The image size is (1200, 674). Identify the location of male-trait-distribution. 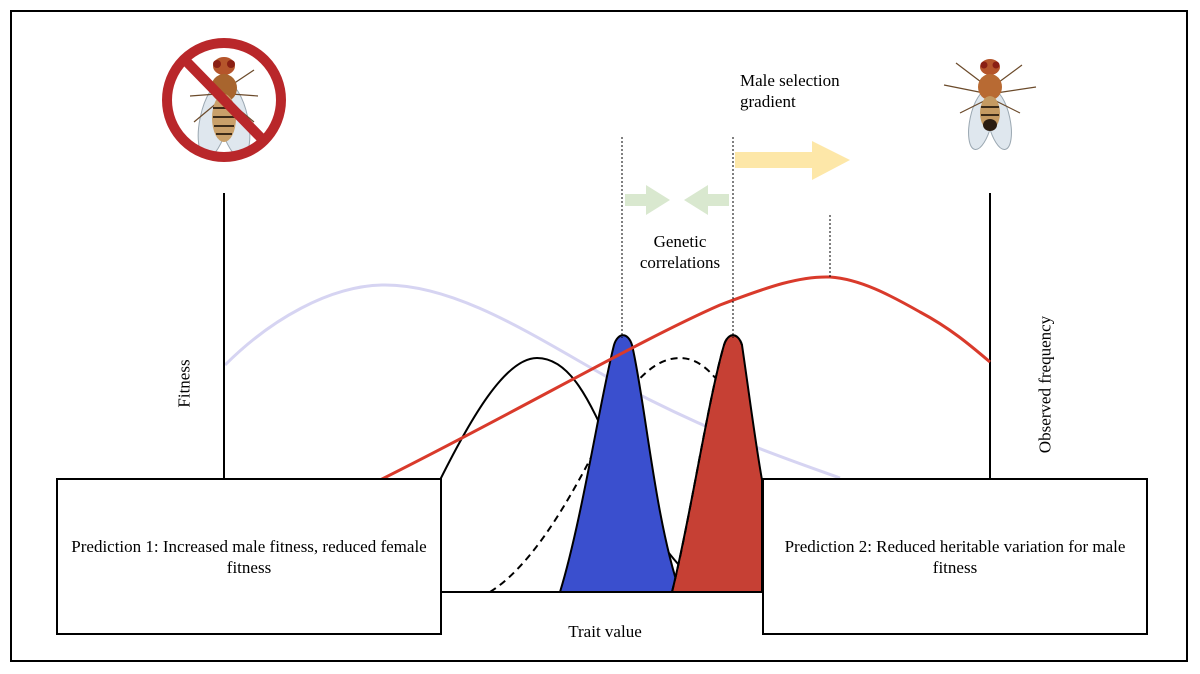
(716, 463).